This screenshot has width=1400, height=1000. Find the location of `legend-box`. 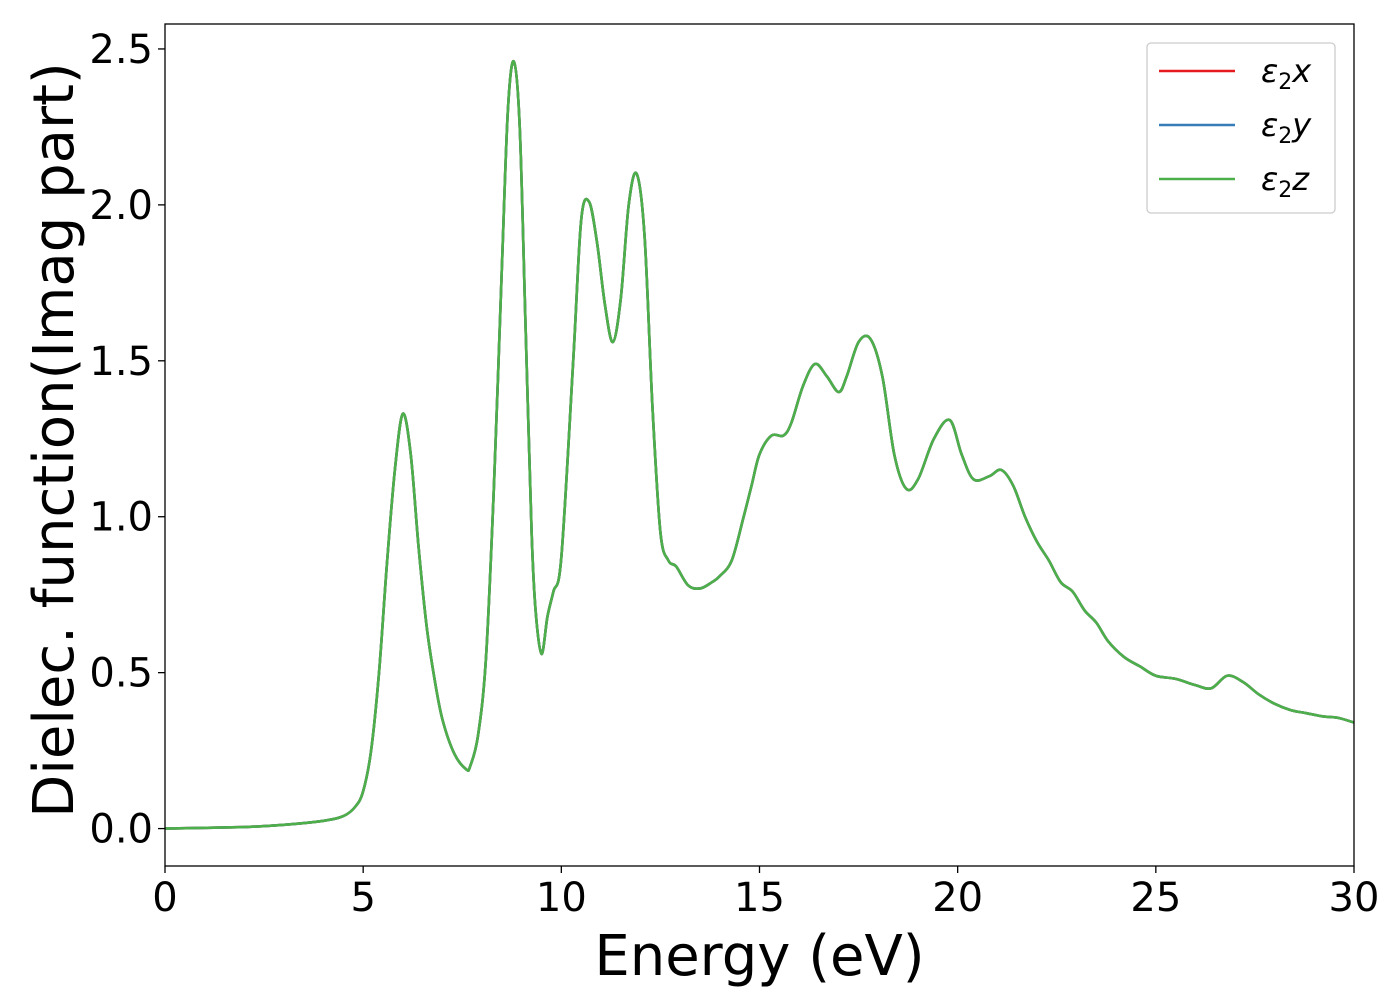

legend-box is located at coordinates (1241, 128).